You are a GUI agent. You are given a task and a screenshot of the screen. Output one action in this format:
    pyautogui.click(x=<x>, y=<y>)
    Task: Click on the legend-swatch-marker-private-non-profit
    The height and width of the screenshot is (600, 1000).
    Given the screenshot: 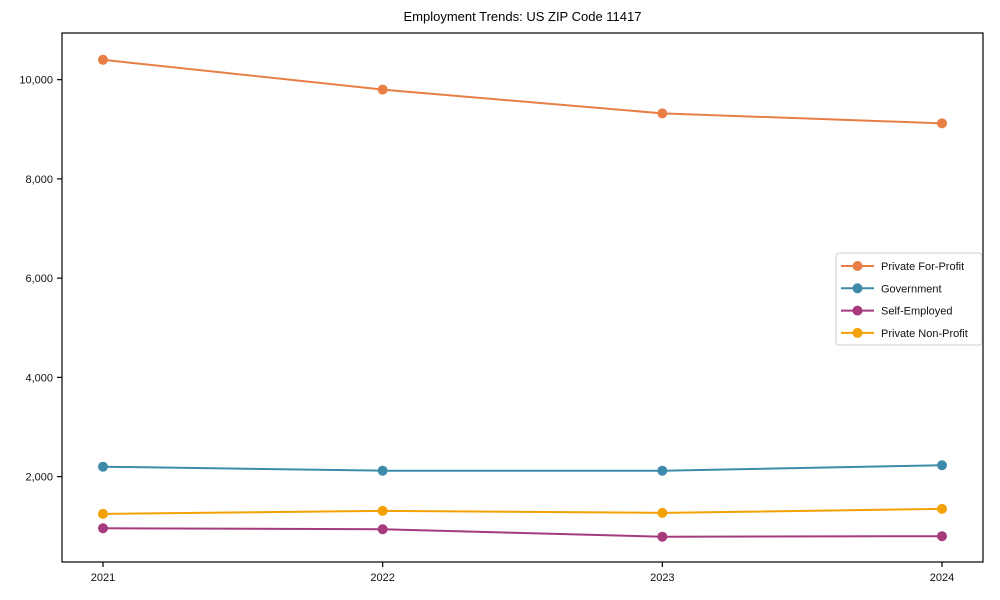 What is the action you would take?
    pyautogui.click(x=857, y=332)
    